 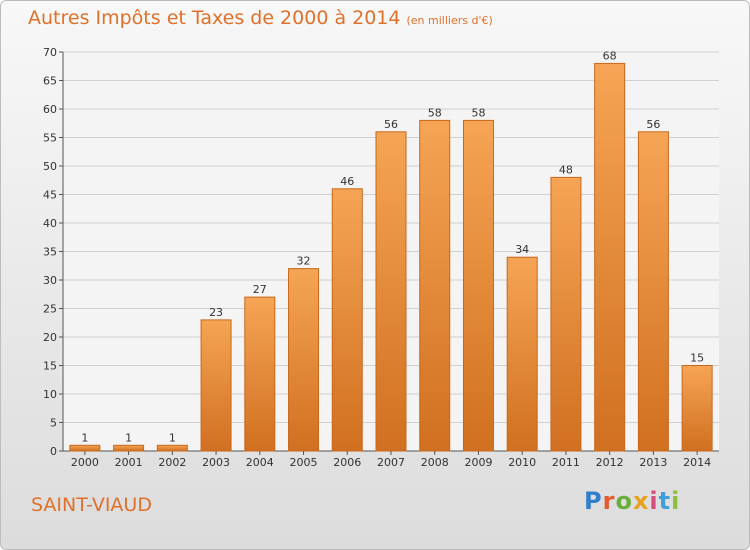 I want to click on y-tick-label: 35, so click(x=50, y=252).